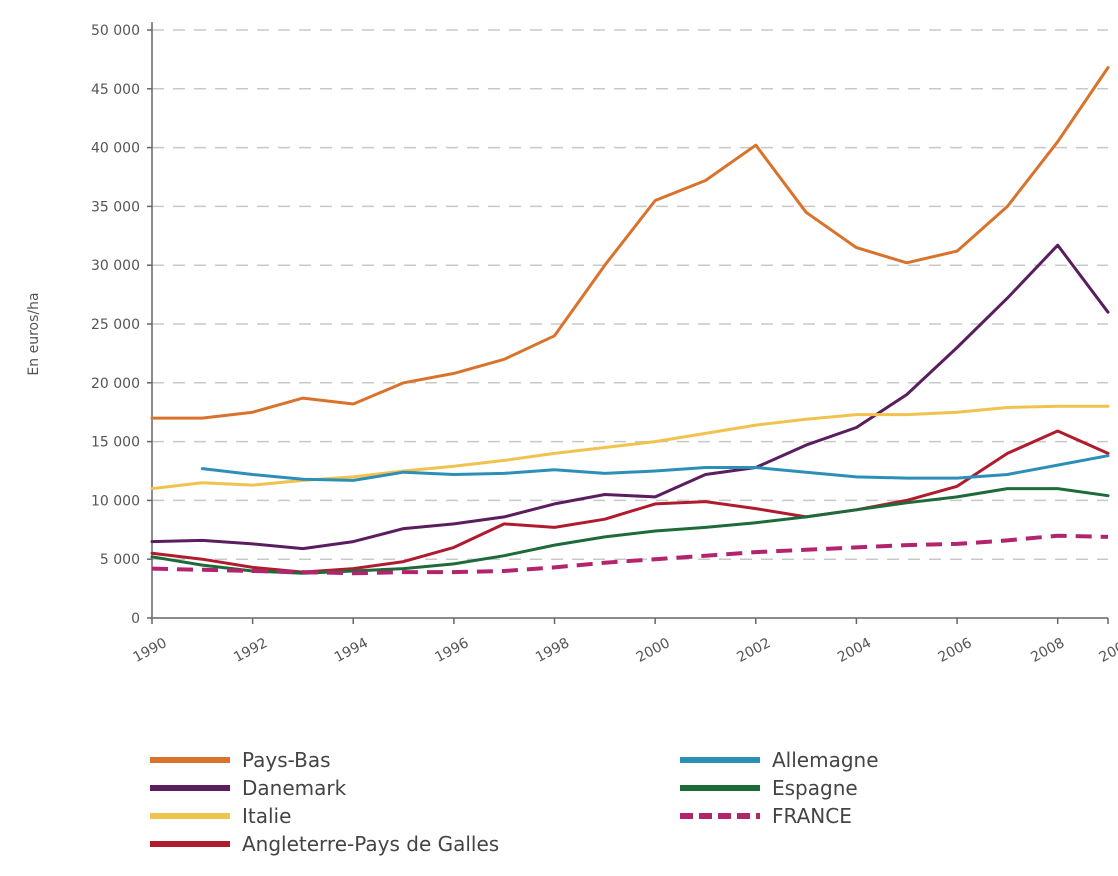 Image resolution: width=1118 pixels, height=876 pixels. Describe the element at coordinates (250, 650) in the screenshot. I see `x-tick-label: 1992` at that location.